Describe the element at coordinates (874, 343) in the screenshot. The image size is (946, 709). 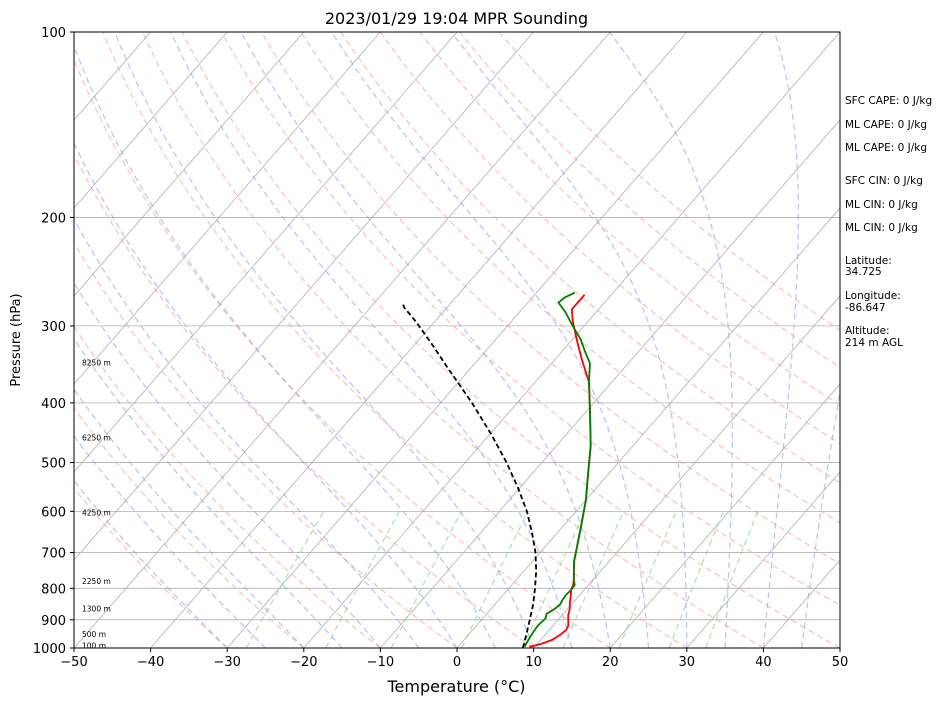
I see `altitude-value: 214 m AGL` at that location.